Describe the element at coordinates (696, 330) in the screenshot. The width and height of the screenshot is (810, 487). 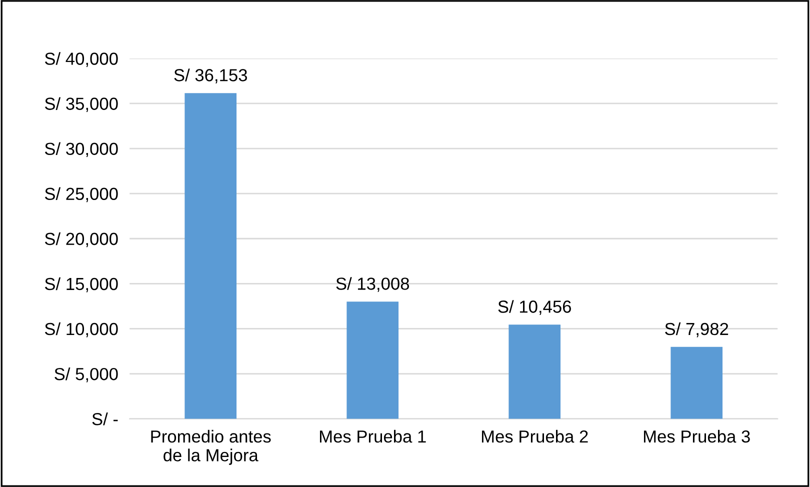
I see `data-label: S/ 7,982` at that location.